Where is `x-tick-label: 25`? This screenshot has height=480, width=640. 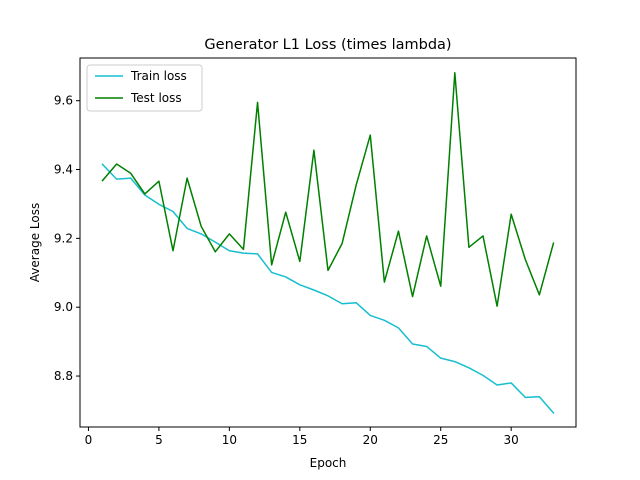
x-tick-label: 25 is located at coordinates (440, 440).